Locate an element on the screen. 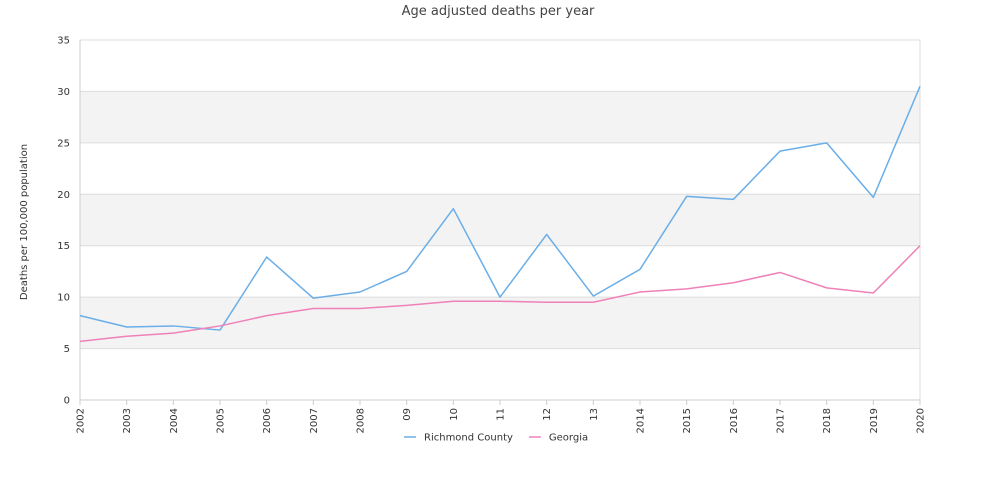 This screenshot has width=1000, height=500. y-tick-label: 30 is located at coordinates (63, 92).